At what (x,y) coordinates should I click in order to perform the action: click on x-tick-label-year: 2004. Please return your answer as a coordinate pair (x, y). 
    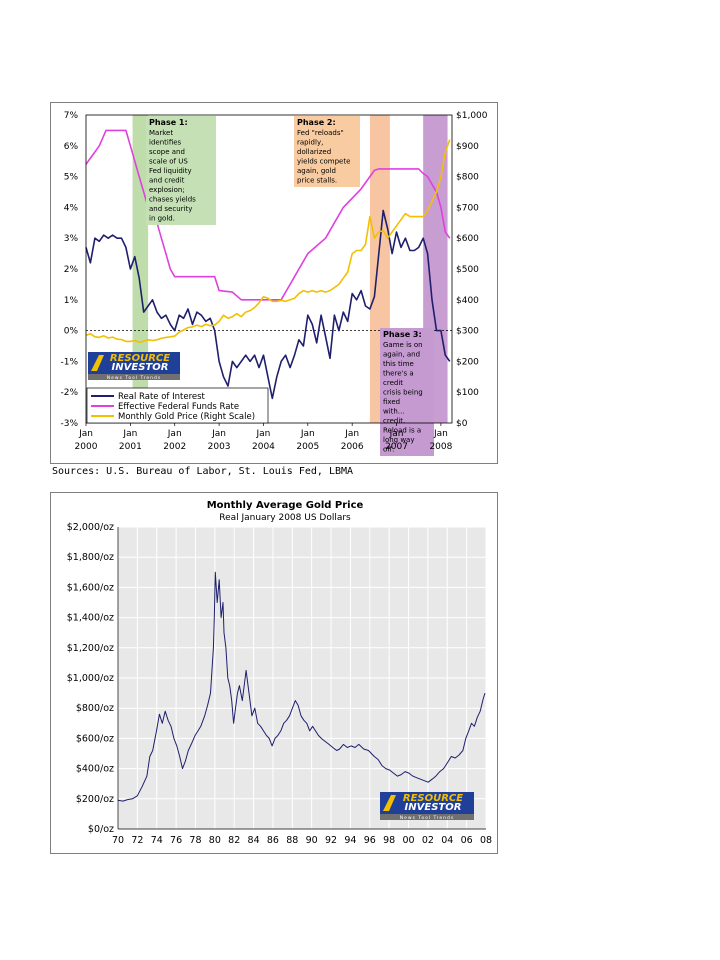
    Looking at the image, I should click on (263, 447).